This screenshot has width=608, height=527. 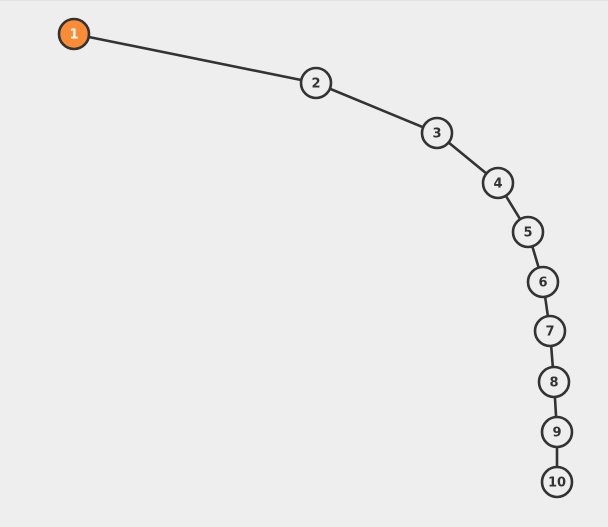 I want to click on node-5: 5, so click(x=528, y=232).